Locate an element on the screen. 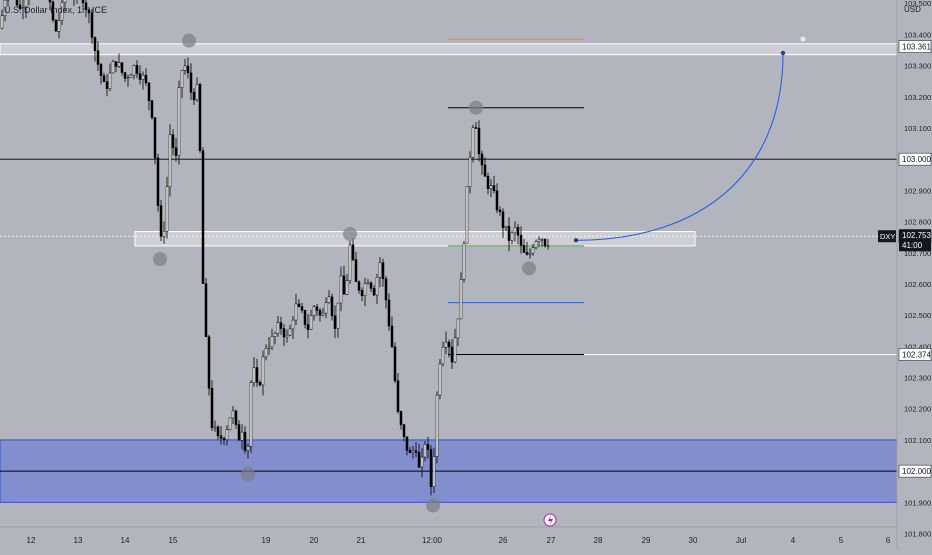  time-tick-label: 30 is located at coordinates (693, 540).